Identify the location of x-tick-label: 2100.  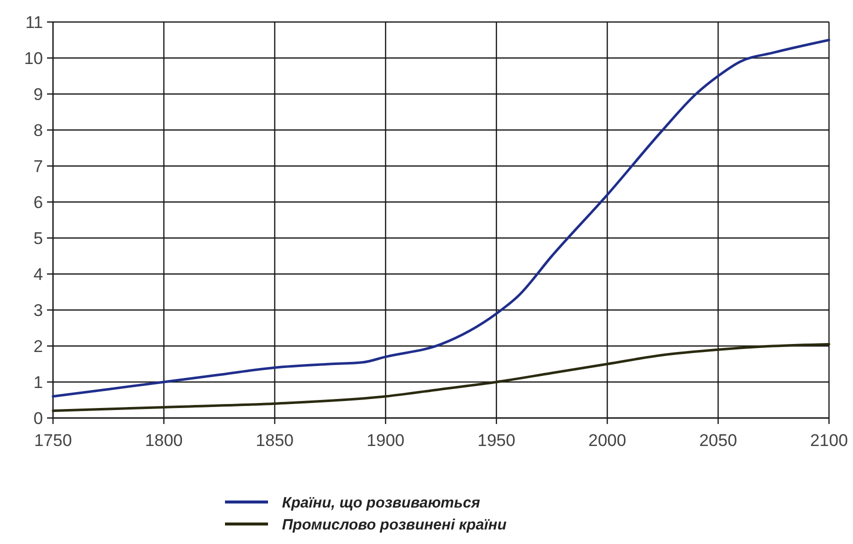
(829, 440).